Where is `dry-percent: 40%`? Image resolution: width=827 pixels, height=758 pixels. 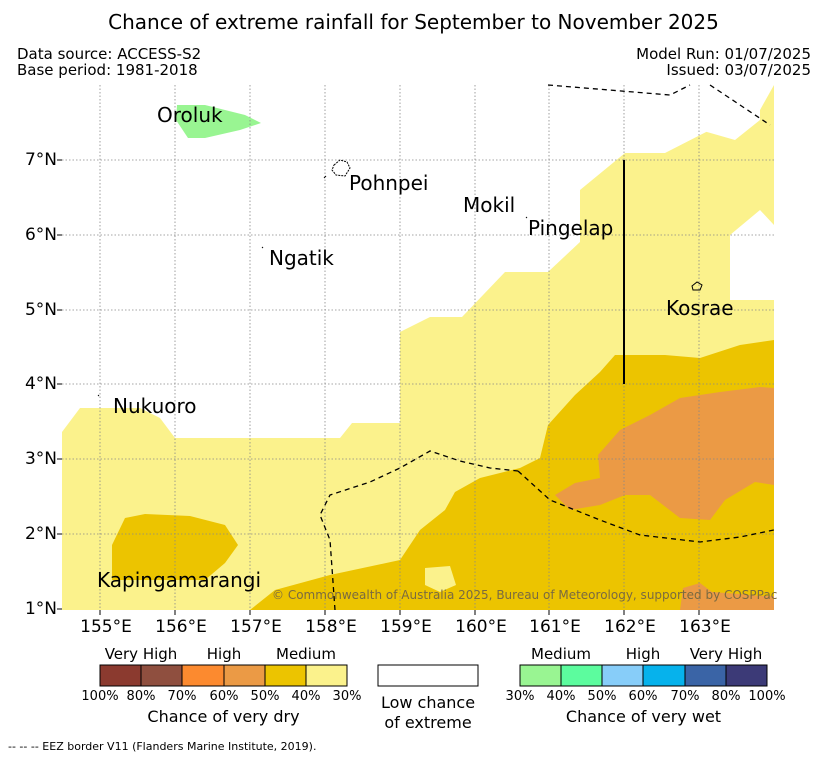 dry-percent: 40% is located at coordinates (306, 696).